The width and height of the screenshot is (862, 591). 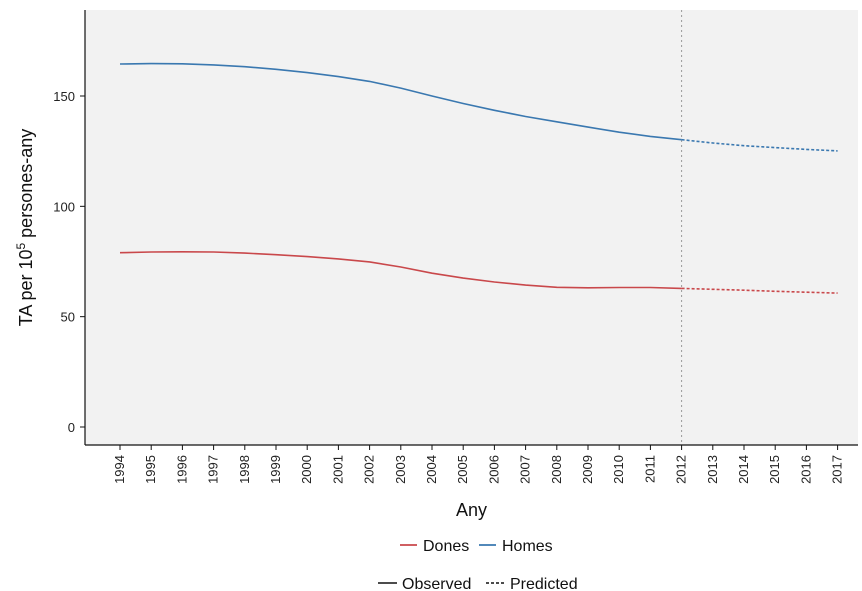 What do you see at coordinates (527, 546) in the screenshot?
I see `legend-label: Homes` at bounding box center [527, 546].